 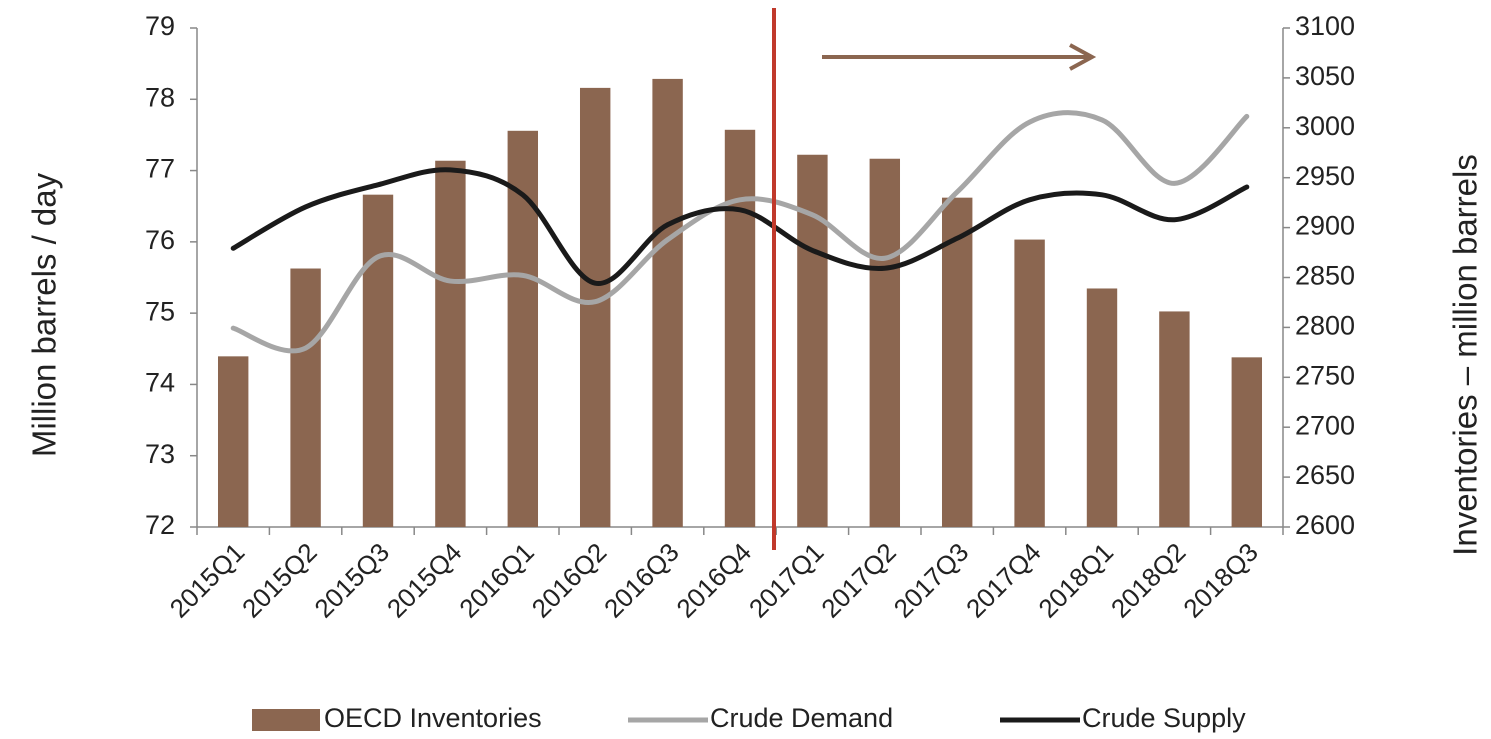 I want to click on x-tick-label: 2015Q1, so click(x=207, y=580).